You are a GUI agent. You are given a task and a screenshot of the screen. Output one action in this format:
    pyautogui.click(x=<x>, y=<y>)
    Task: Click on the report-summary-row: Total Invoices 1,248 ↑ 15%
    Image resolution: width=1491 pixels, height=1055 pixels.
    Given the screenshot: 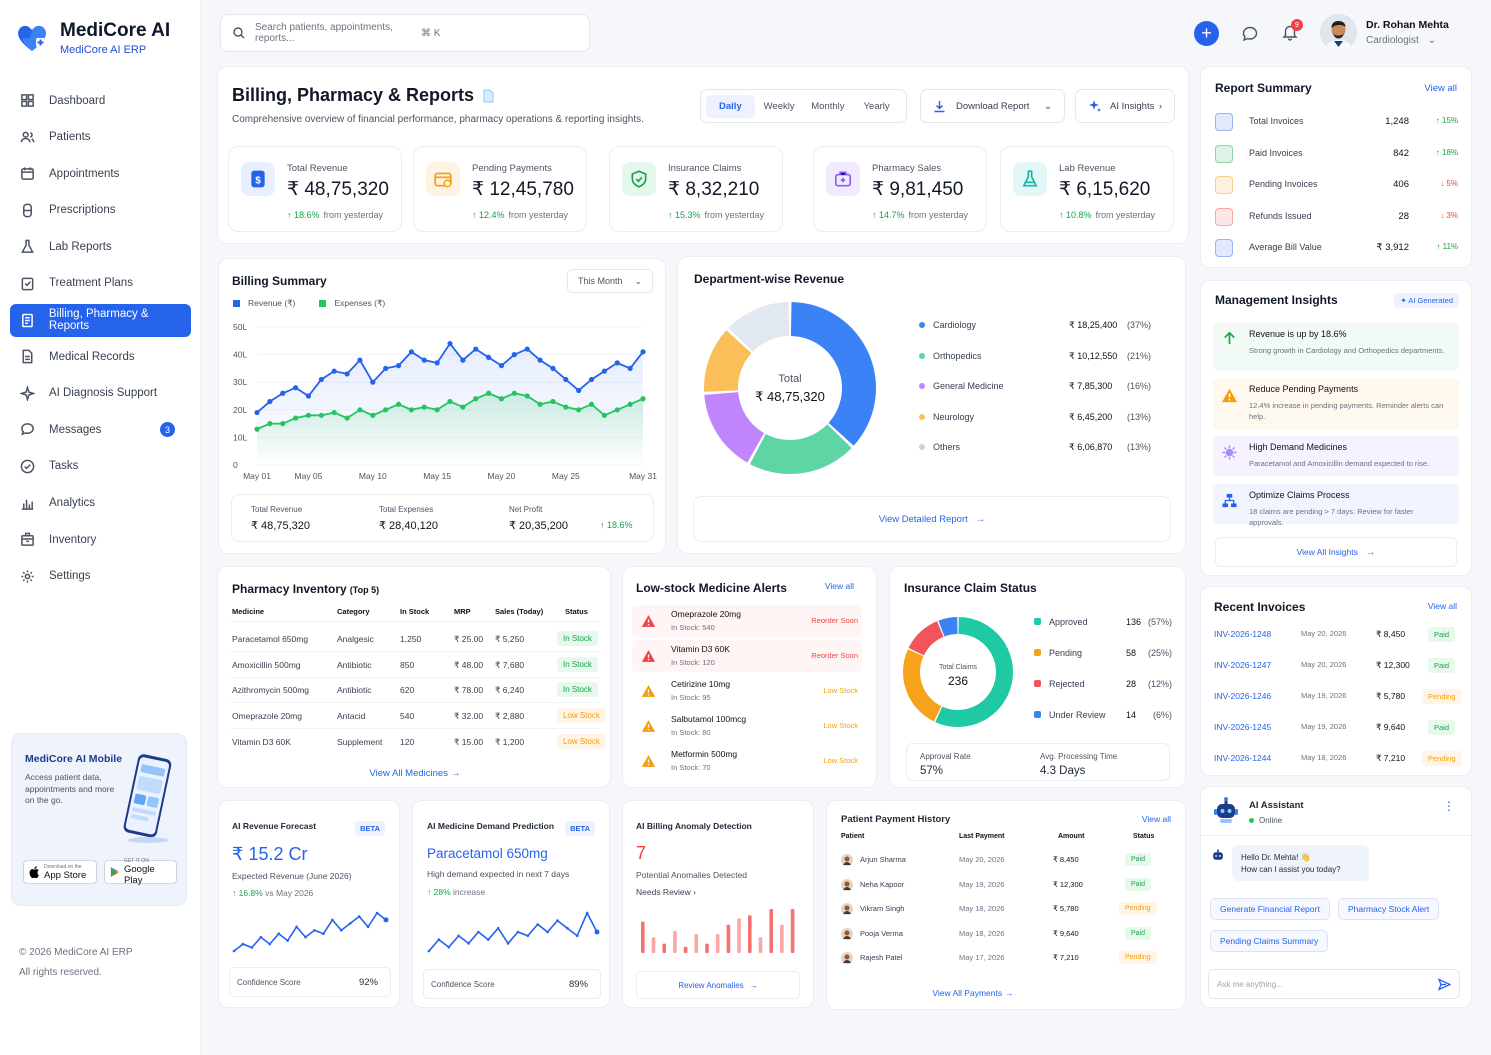 What is the action you would take?
    pyautogui.click(x=1337, y=122)
    